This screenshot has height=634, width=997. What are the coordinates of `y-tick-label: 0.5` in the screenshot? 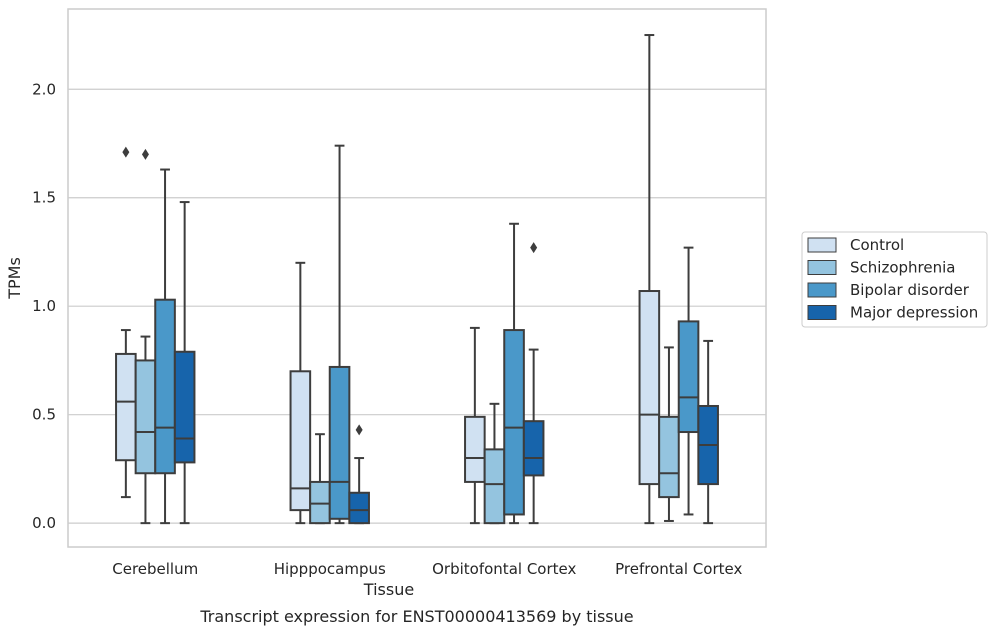 It's located at (44, 415).